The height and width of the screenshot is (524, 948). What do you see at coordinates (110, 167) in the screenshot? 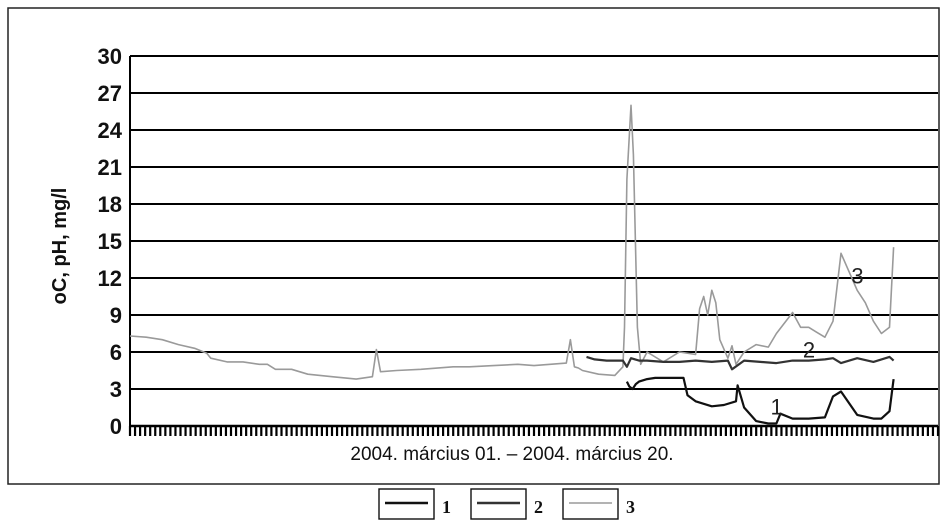
I see `y-tick-label: 21` at bounding box center [110, 167].